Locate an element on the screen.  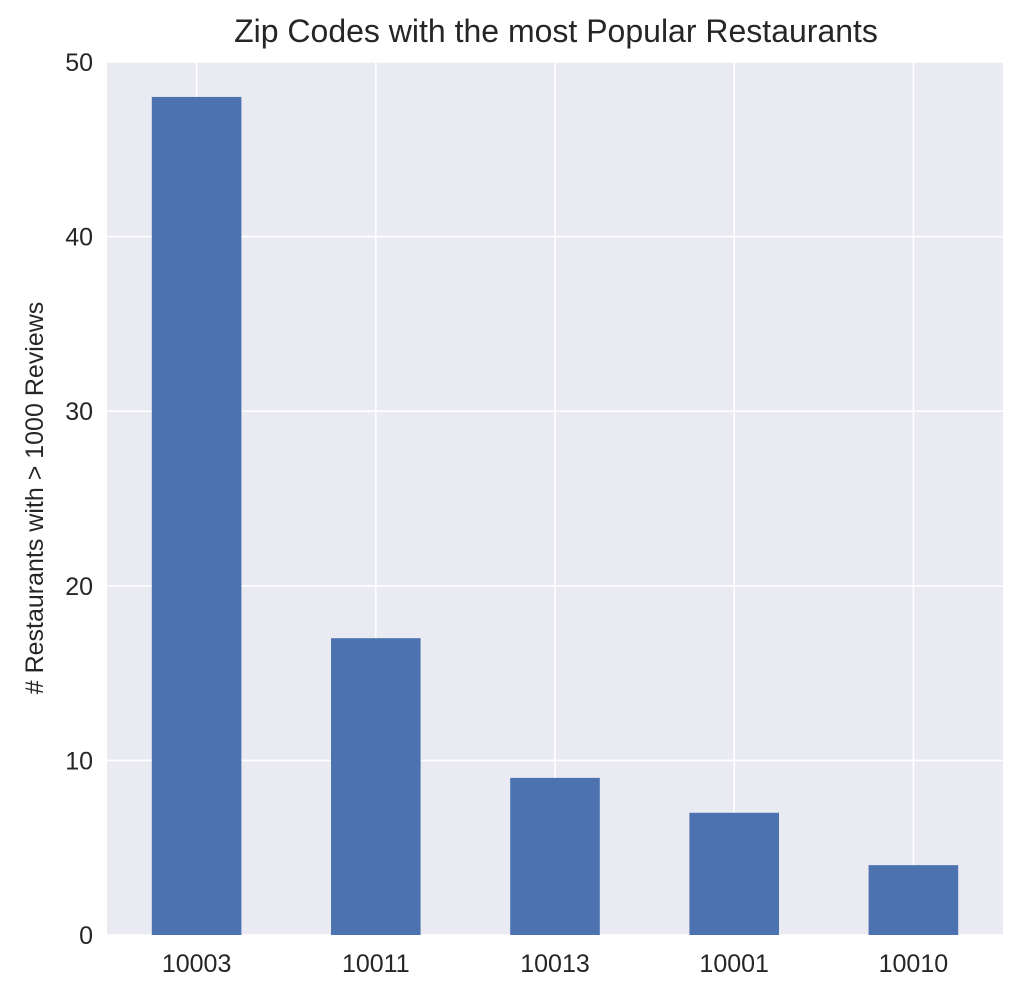
y-tick-label: 30 is located at coordinates (79, 412).